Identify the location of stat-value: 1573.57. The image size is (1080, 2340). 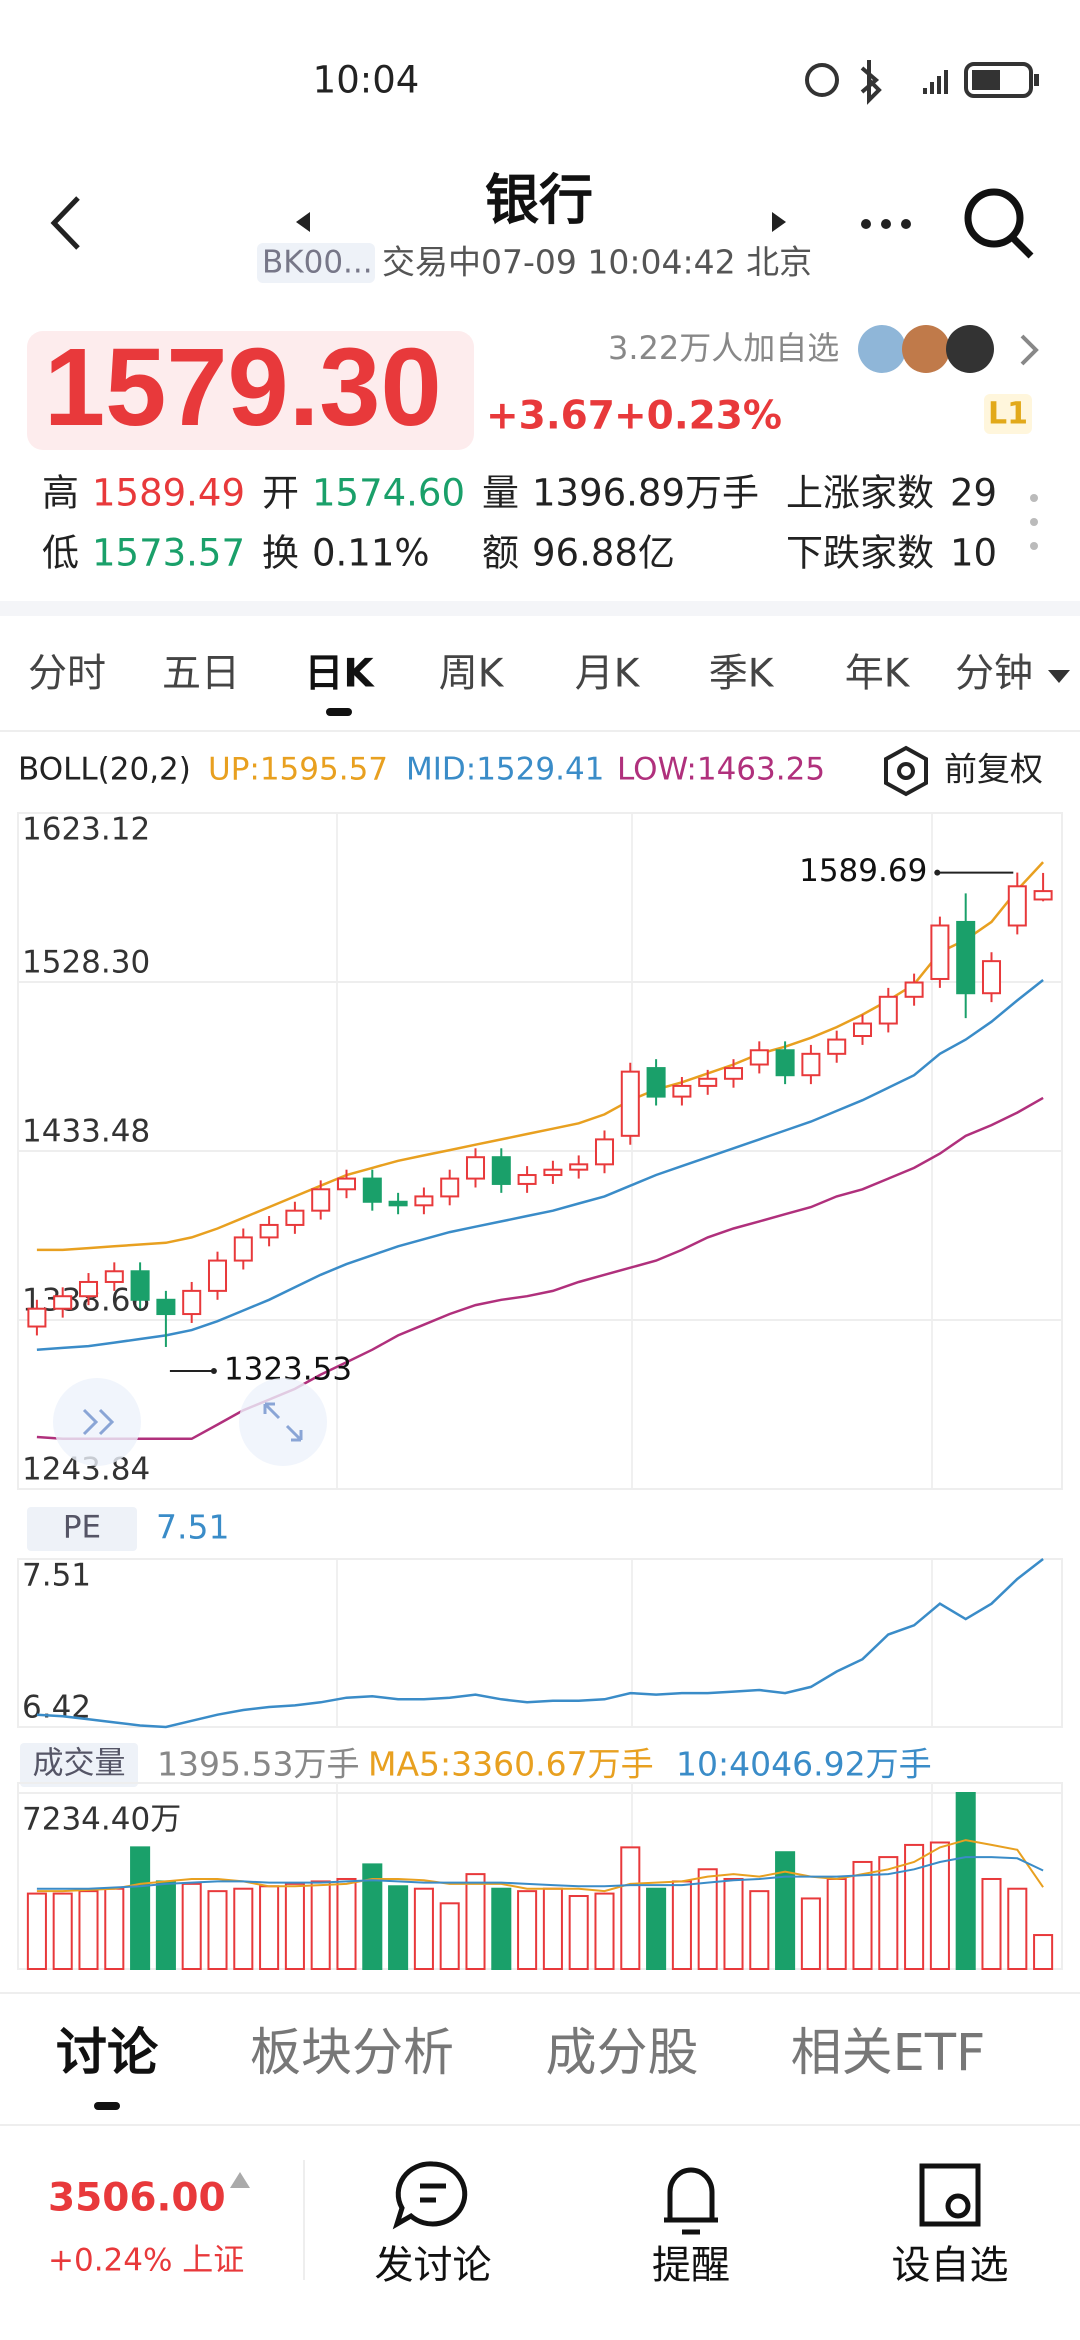
(168, 553).